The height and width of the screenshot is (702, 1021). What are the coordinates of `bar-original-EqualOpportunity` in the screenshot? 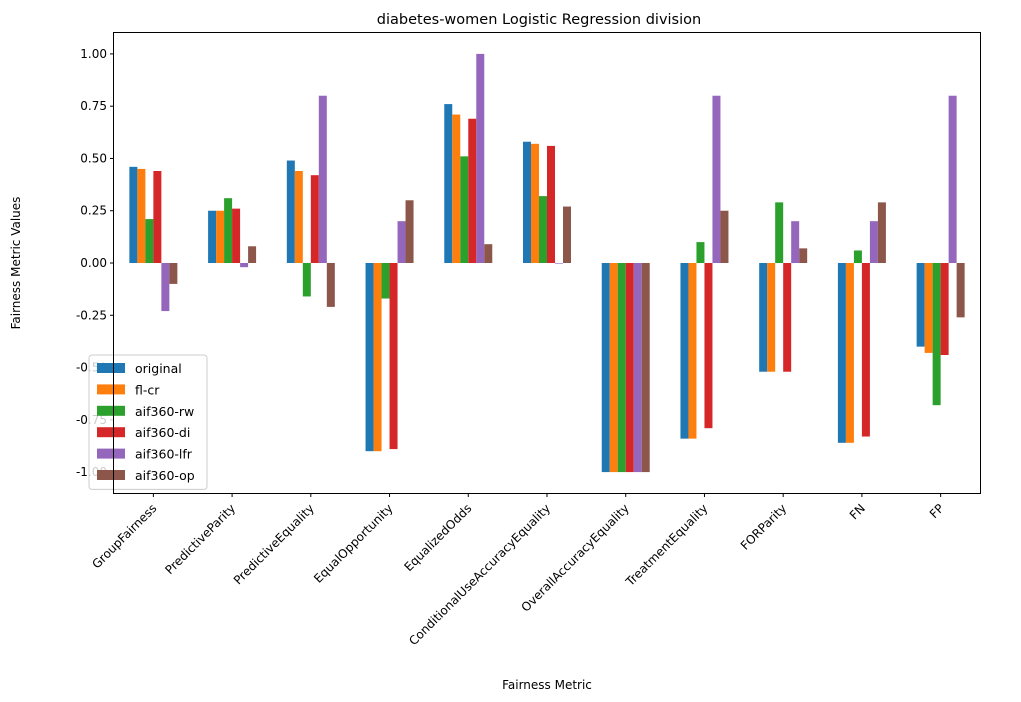 It's located at (369, 357).